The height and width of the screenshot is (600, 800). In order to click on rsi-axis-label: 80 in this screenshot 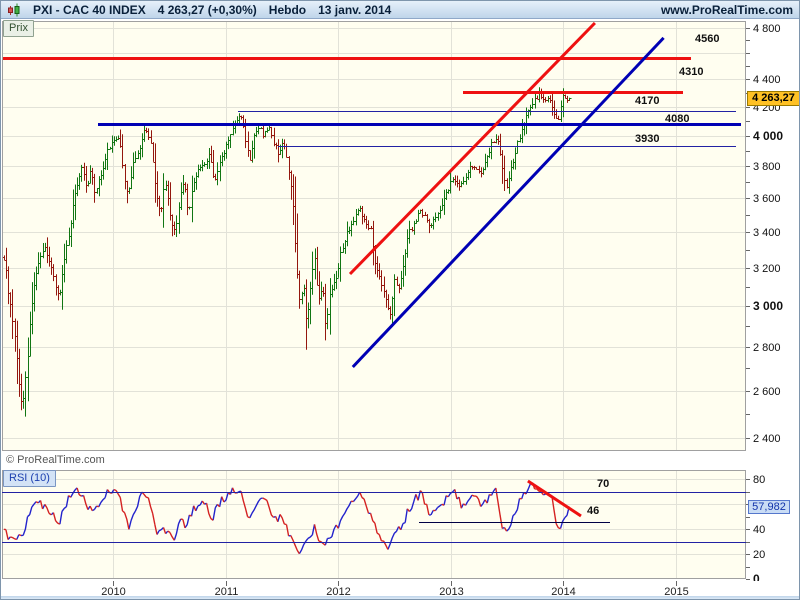, I will do `click(759, 480)`.